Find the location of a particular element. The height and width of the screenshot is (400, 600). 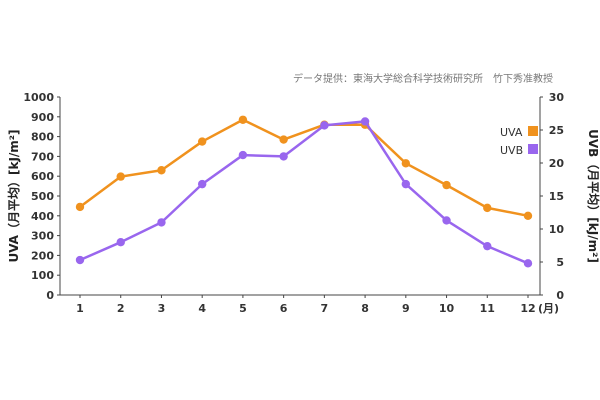

legend: UVA UVB is located at coordinates (519, 141).